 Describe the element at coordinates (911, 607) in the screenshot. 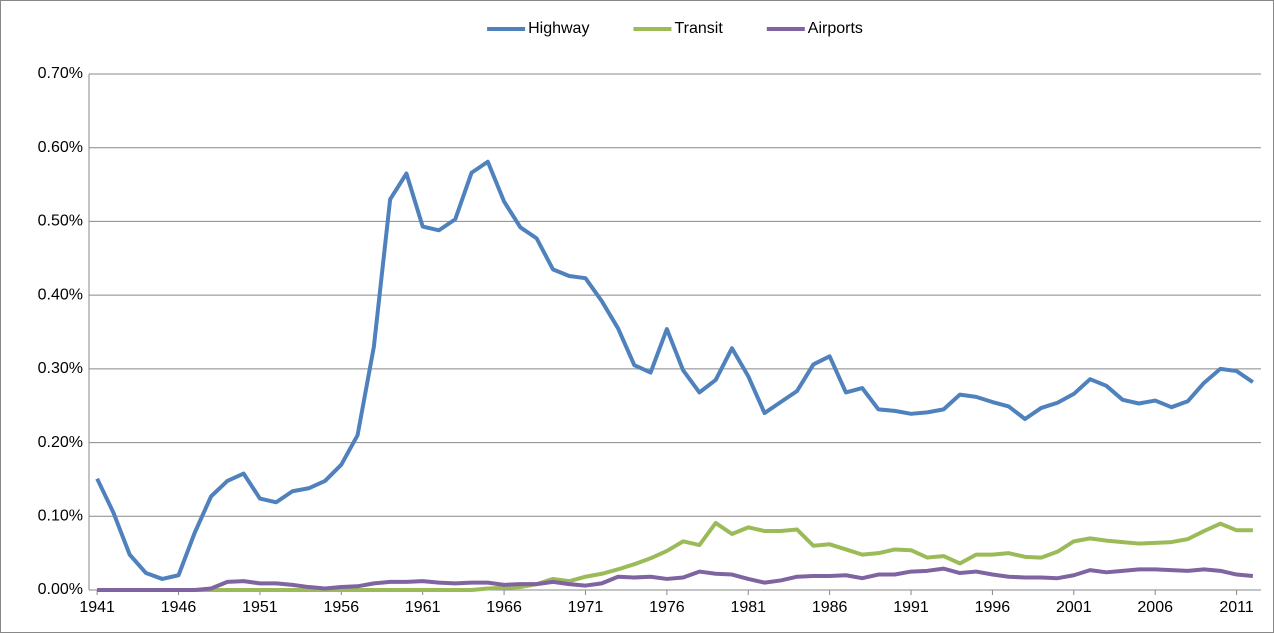

I see `x-tick-label: 1991` at that location.